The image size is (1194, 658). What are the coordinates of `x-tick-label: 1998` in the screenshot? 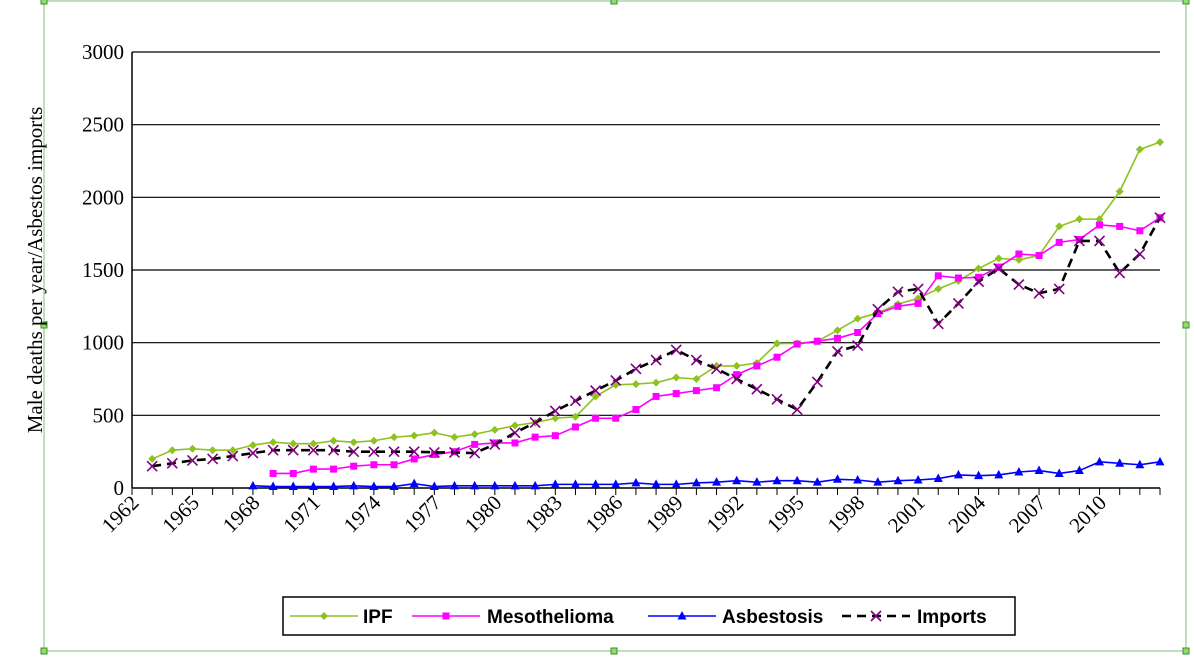 It's located at (846, 514).